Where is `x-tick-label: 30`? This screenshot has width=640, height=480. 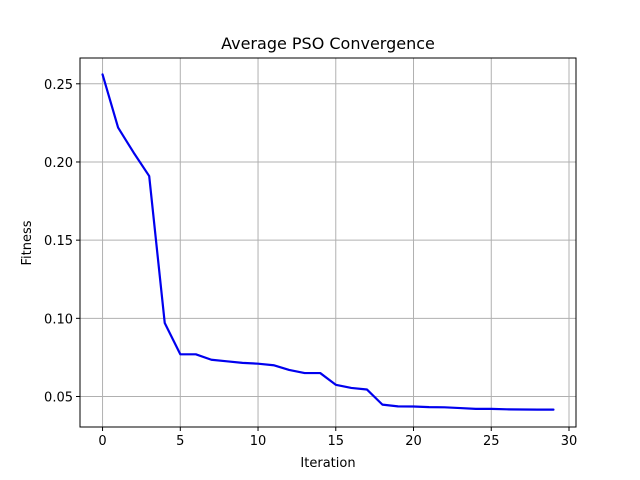 x-tick-label: 30 is located at coordinates (569, 441).